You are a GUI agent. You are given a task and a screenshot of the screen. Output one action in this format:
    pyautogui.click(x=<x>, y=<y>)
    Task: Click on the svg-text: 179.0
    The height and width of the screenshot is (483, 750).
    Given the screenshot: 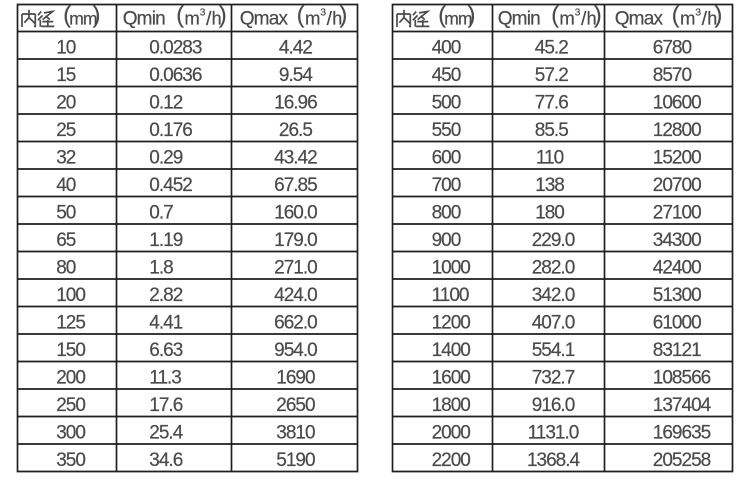 What is the action you would take?
    pyautogui.click(x=295, y=240)
    